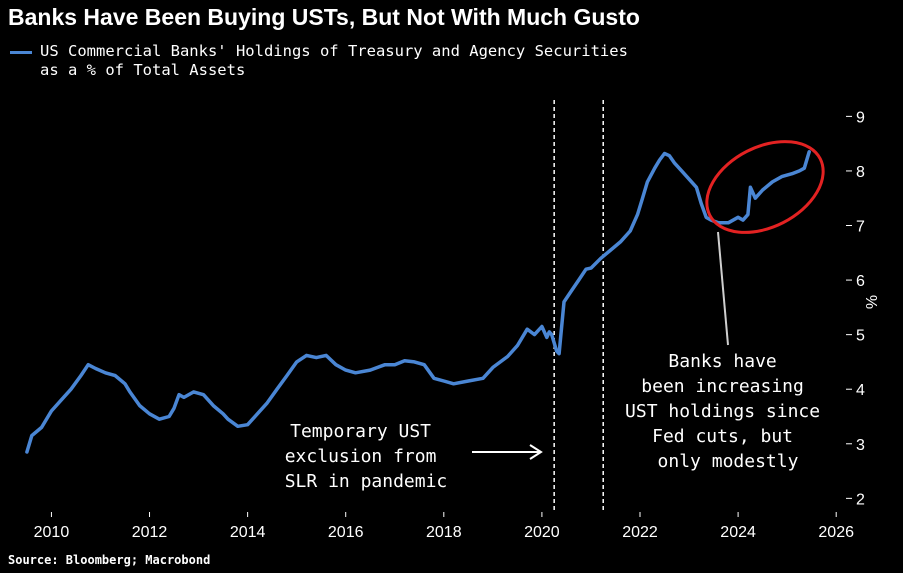 The image size is (903, 573). Describe the element at coordinates (860, 390) in the screenshot. I see `y-tick-label: 4` at that location.